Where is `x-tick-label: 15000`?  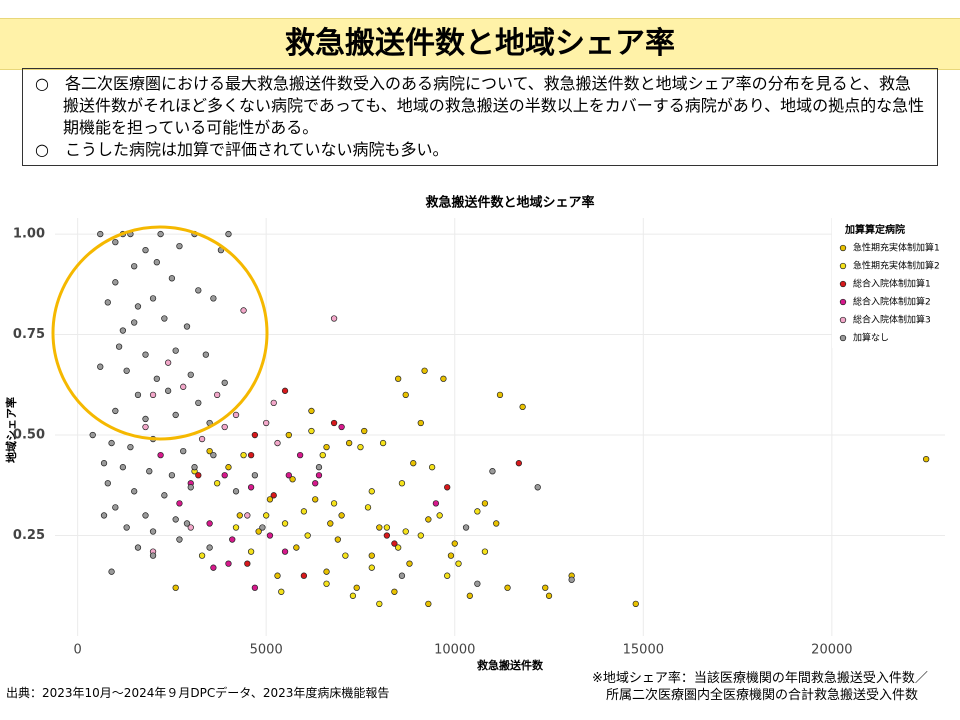
x-tick-label: 15000 is located at coordinates (643, 650).